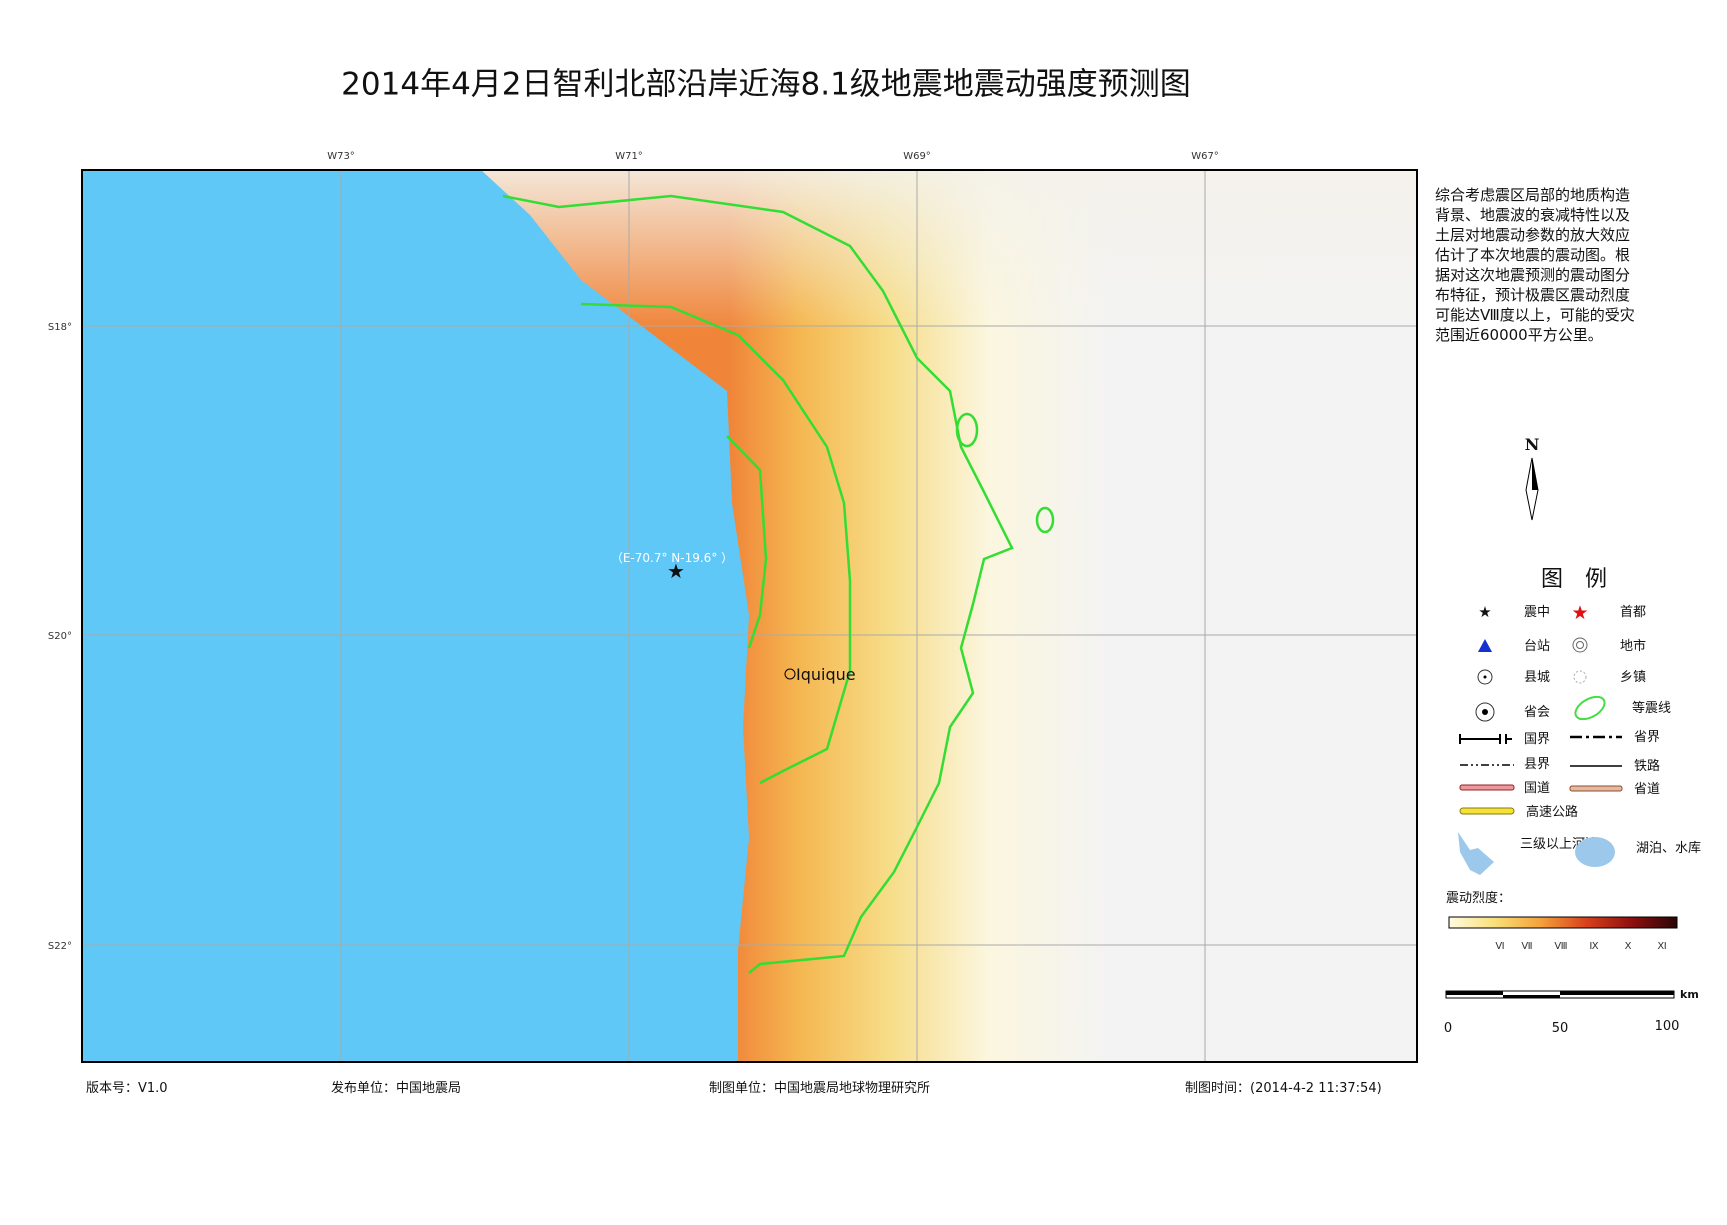  Describe the element at coordinates (1532, 255) in the screenshot. I see `desc-line: 估计了本次地震的震动图。根` at that location.